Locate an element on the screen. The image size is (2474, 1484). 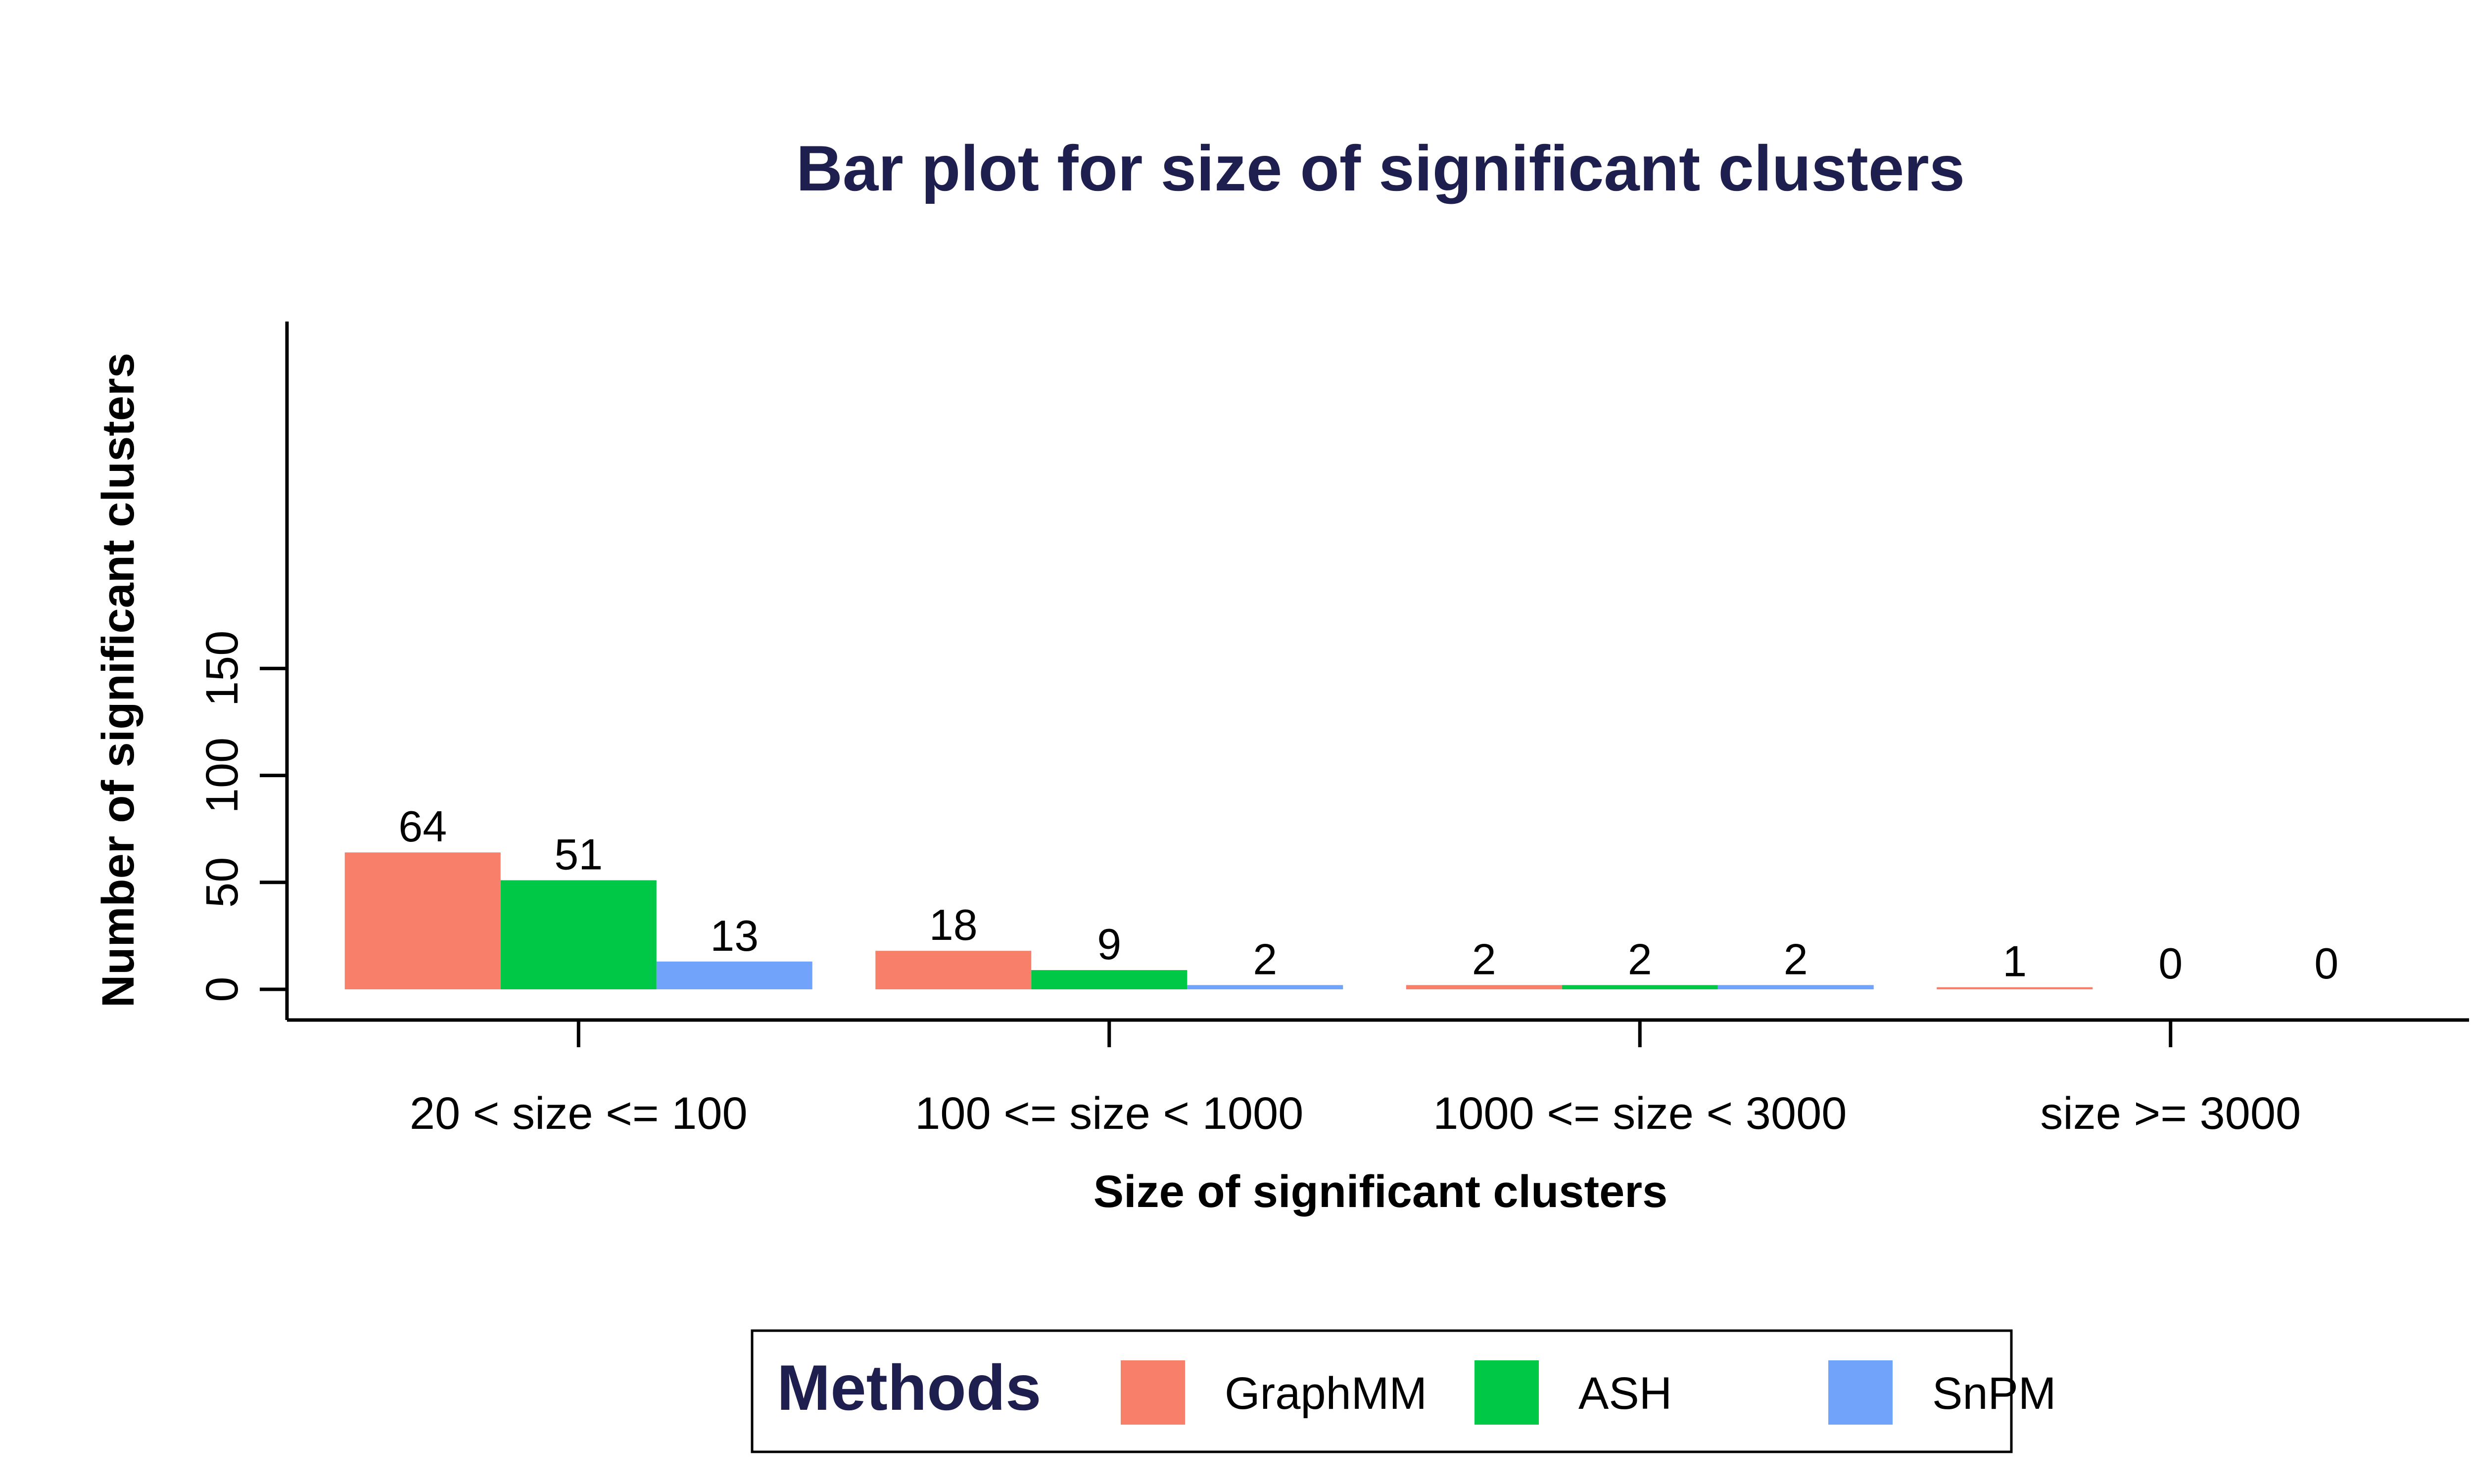
y-axis-title: Number of significant clusters is located at coordinates (118, 680).